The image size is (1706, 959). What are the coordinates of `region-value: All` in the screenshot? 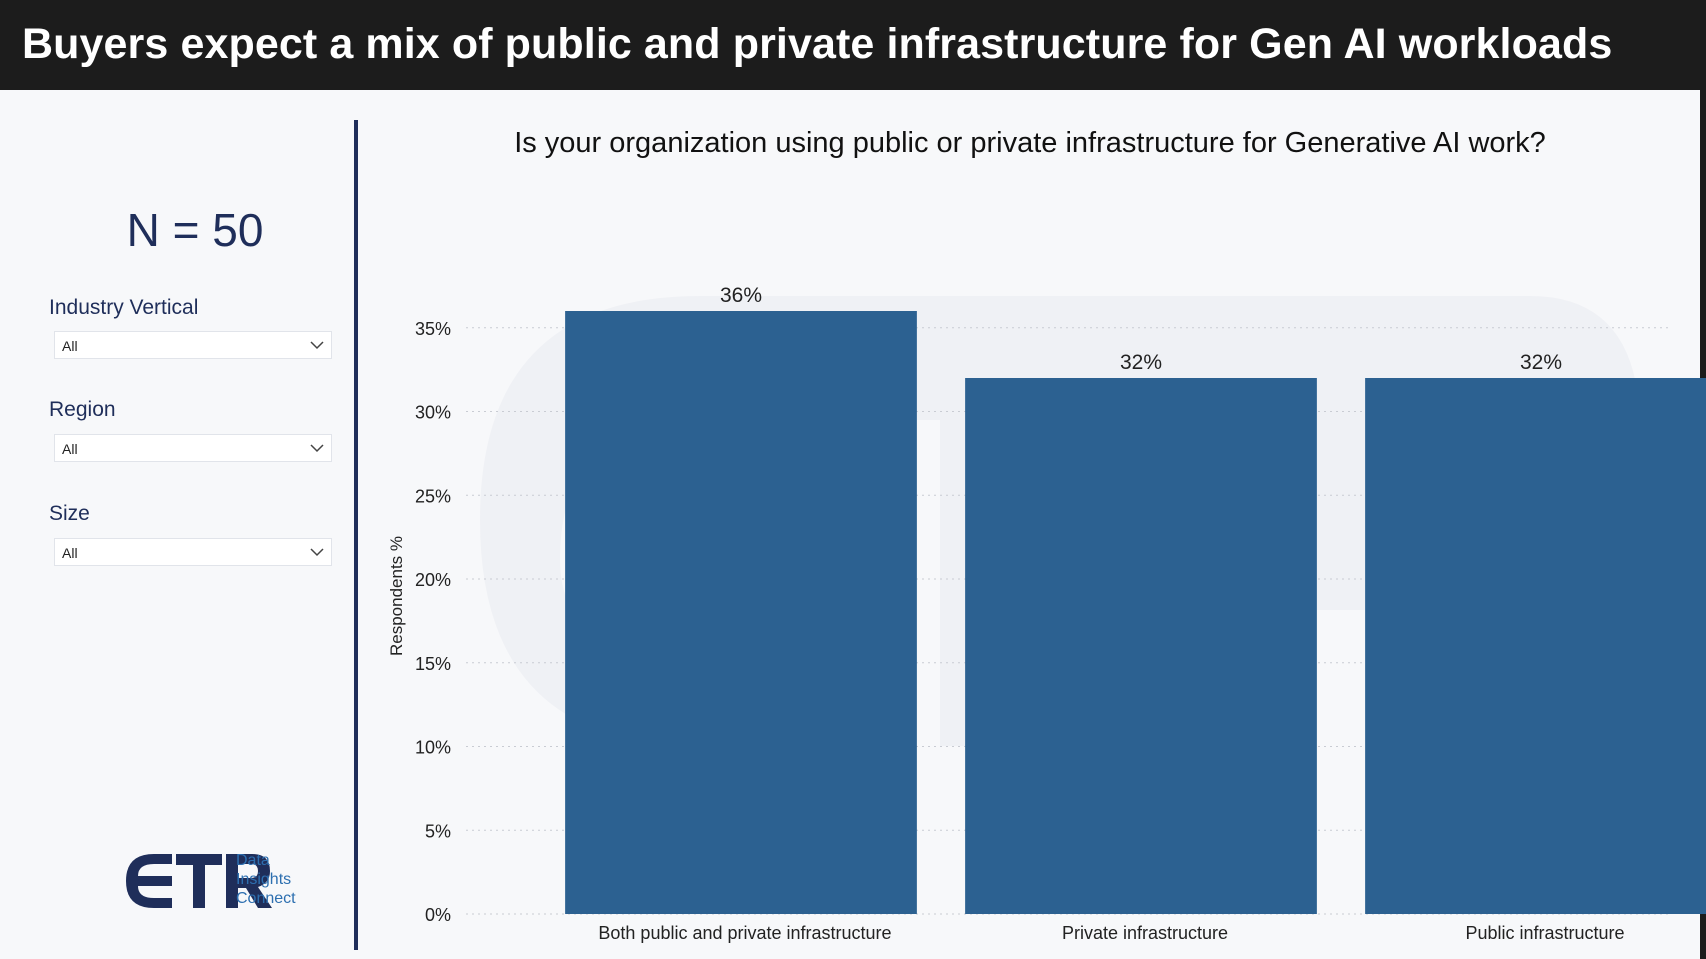 It's located at (70, 449).